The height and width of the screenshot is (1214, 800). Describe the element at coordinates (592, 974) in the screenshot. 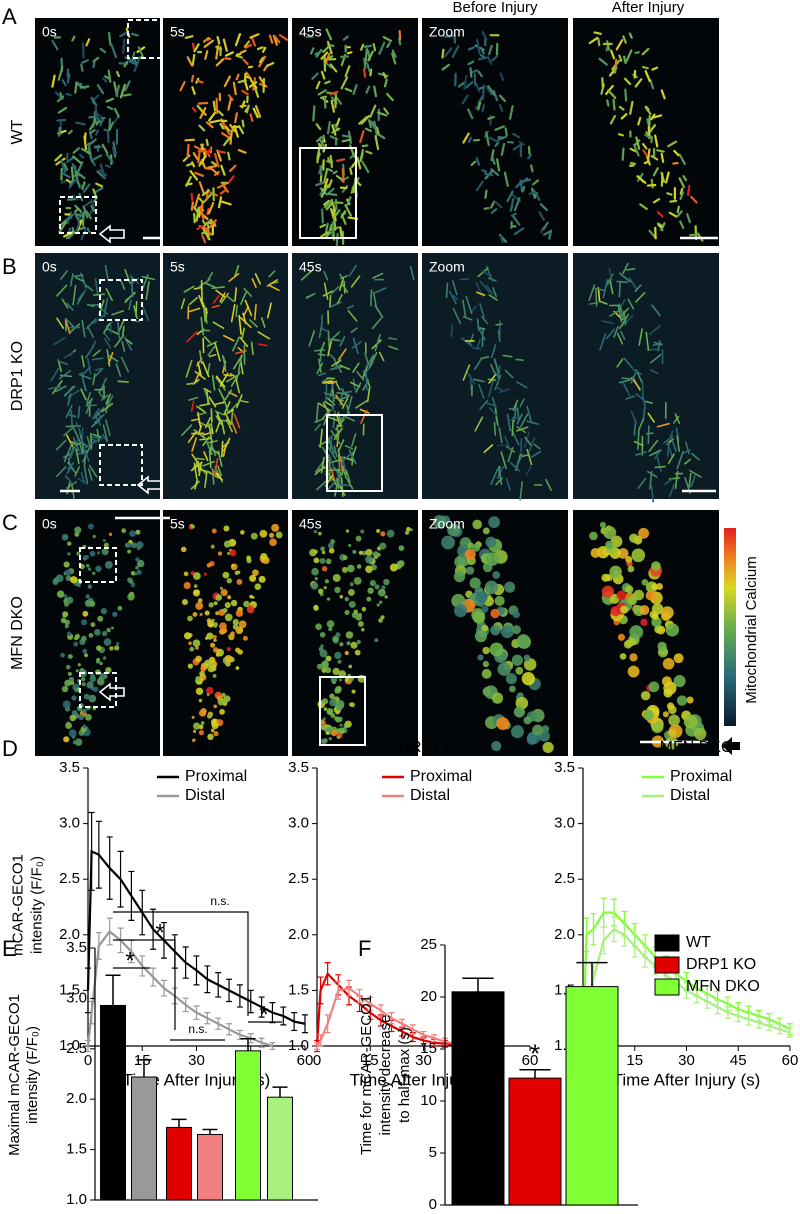

I see `error-bar` at that location.